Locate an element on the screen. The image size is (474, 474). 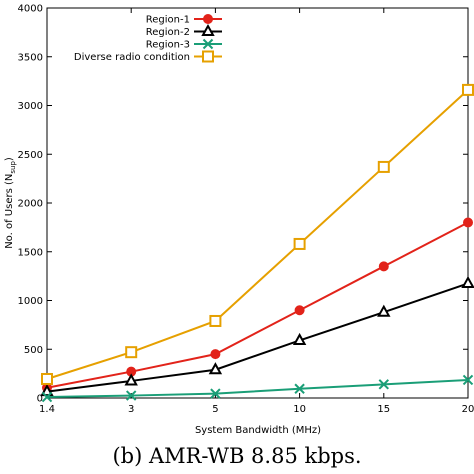
y-axis-label: No. of Users (Nsup) is located at coordinates (10, 203).